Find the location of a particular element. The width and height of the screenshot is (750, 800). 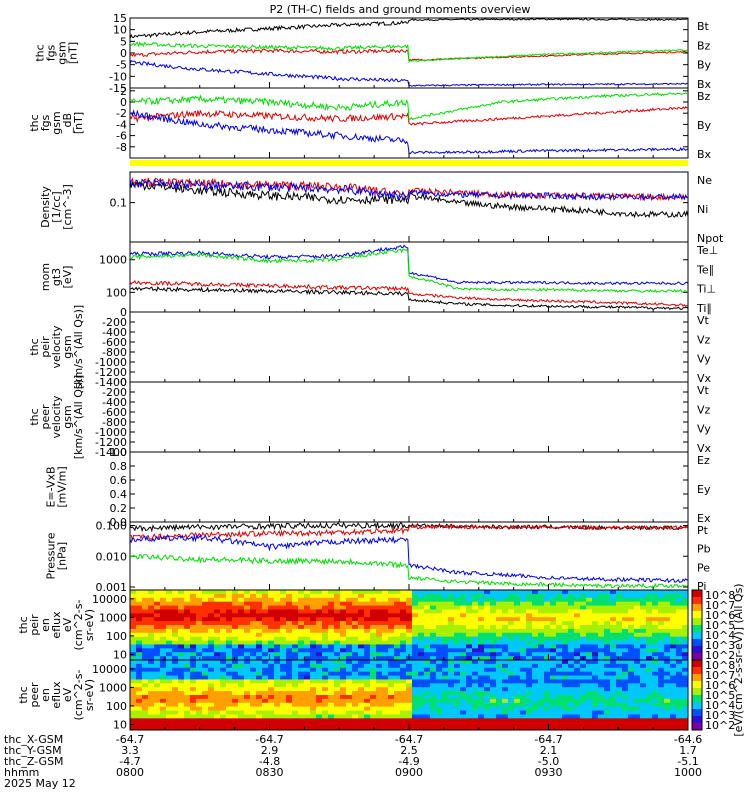

ytick-label: -4 is located at coordinates (121, 124).